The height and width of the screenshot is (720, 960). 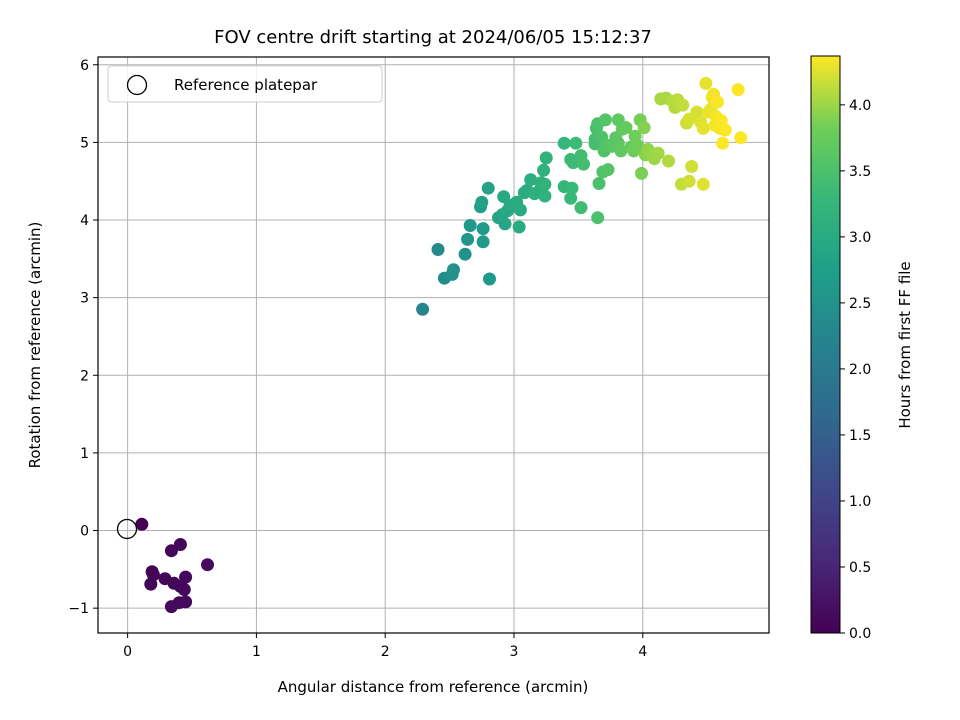 I want to click on colorbar-ticks: 0.0 0.5 1.0 1.5 2.0 2.5 3.0 3.5 4.0, so click(x=855, y=370).